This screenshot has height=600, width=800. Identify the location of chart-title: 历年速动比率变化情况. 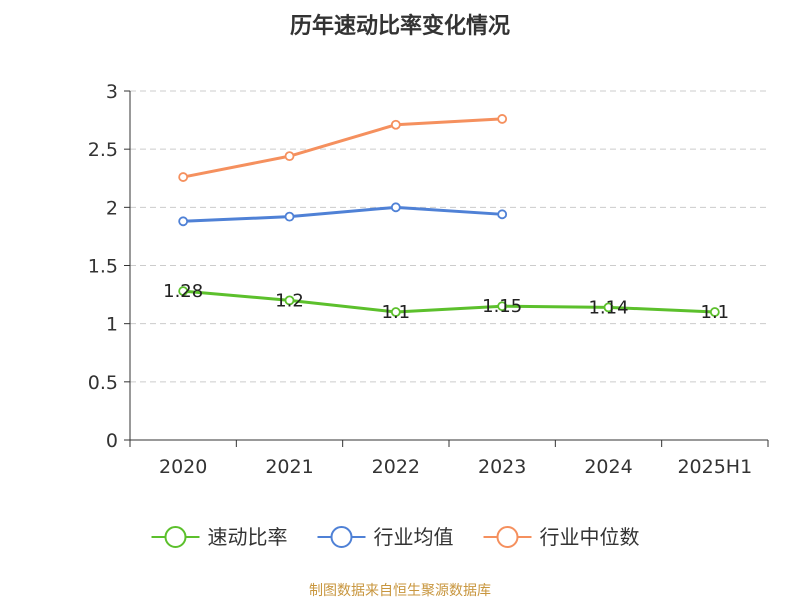
(400, 26).